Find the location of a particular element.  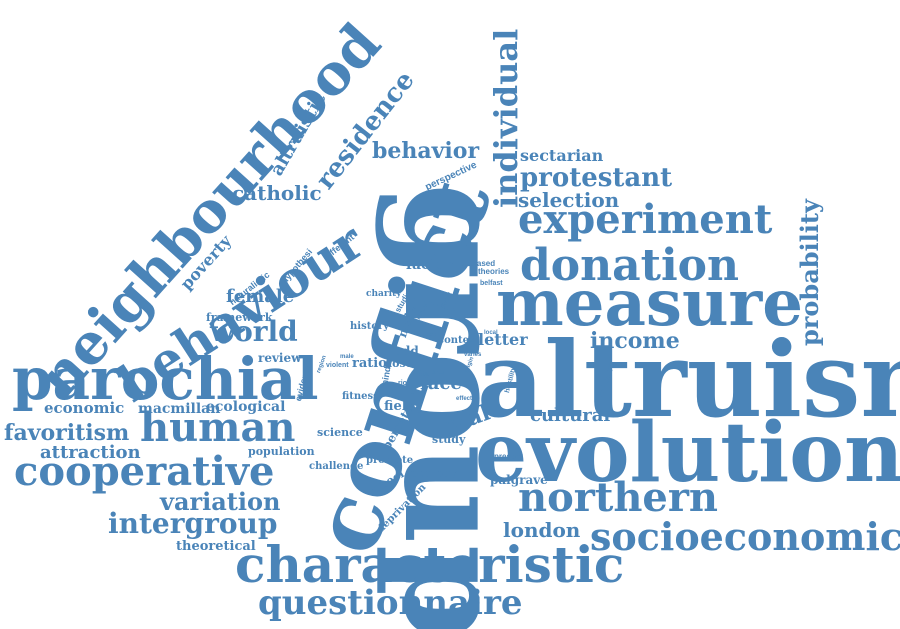

word-intergroup: intergroup is located at coordinates (193, 523).